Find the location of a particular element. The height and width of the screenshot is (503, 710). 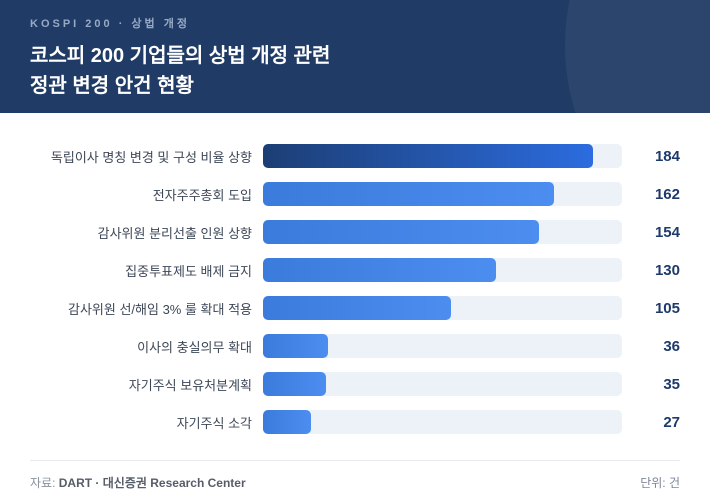

bar-row: 집중투표제도 배제 금지 130 is located at coordinates (355, 270).